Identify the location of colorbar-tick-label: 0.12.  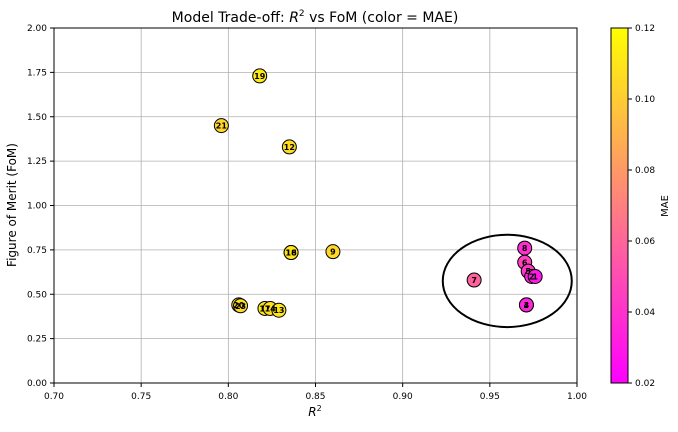
(645, 29).